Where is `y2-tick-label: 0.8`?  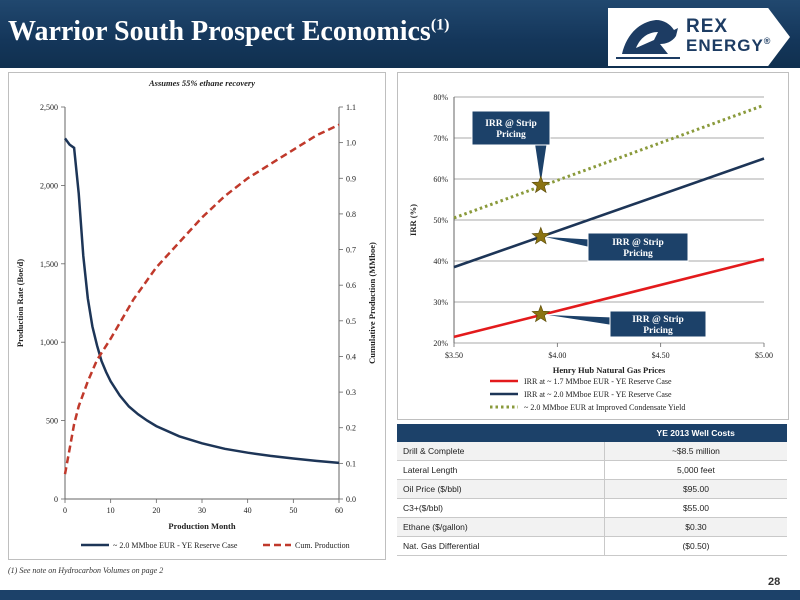
y2-tick-label: 0.8 is located at coordinates (351, 214).